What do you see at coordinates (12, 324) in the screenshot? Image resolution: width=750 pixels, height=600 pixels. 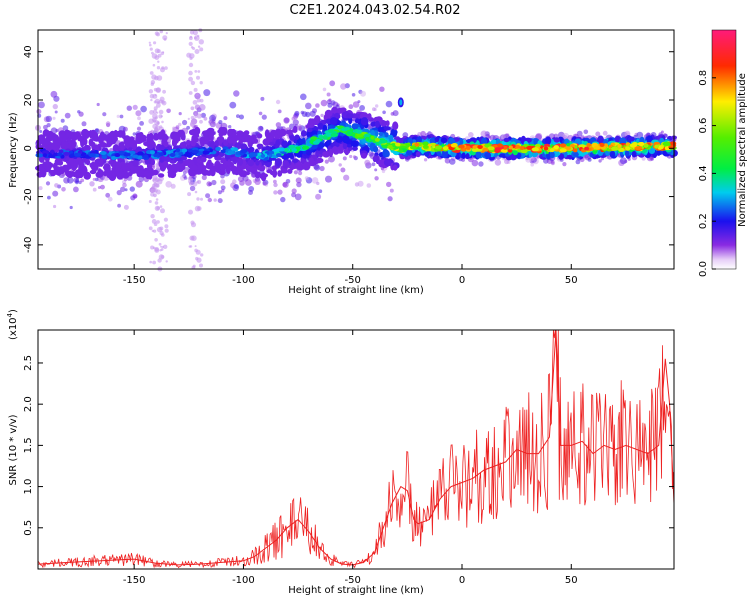 I see `snr-scale-label: (x104)` at bounding box center [12, 324].